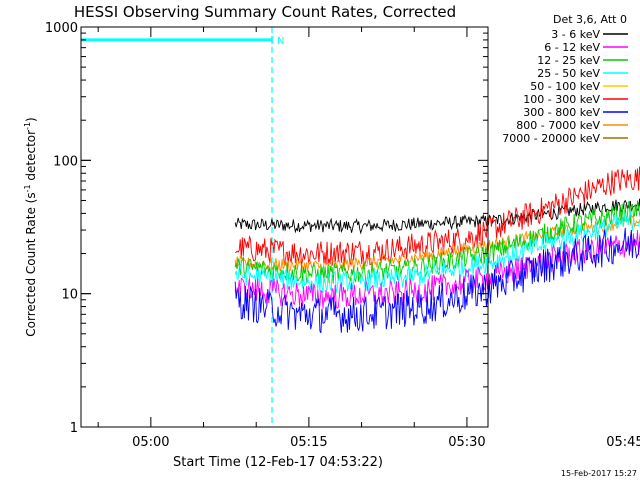 This screenshot has height=480, width=640. Describe the element at coordinates (575, 34) in the screenshot. I see `legend-label: 3 - 6 keV` at that location.